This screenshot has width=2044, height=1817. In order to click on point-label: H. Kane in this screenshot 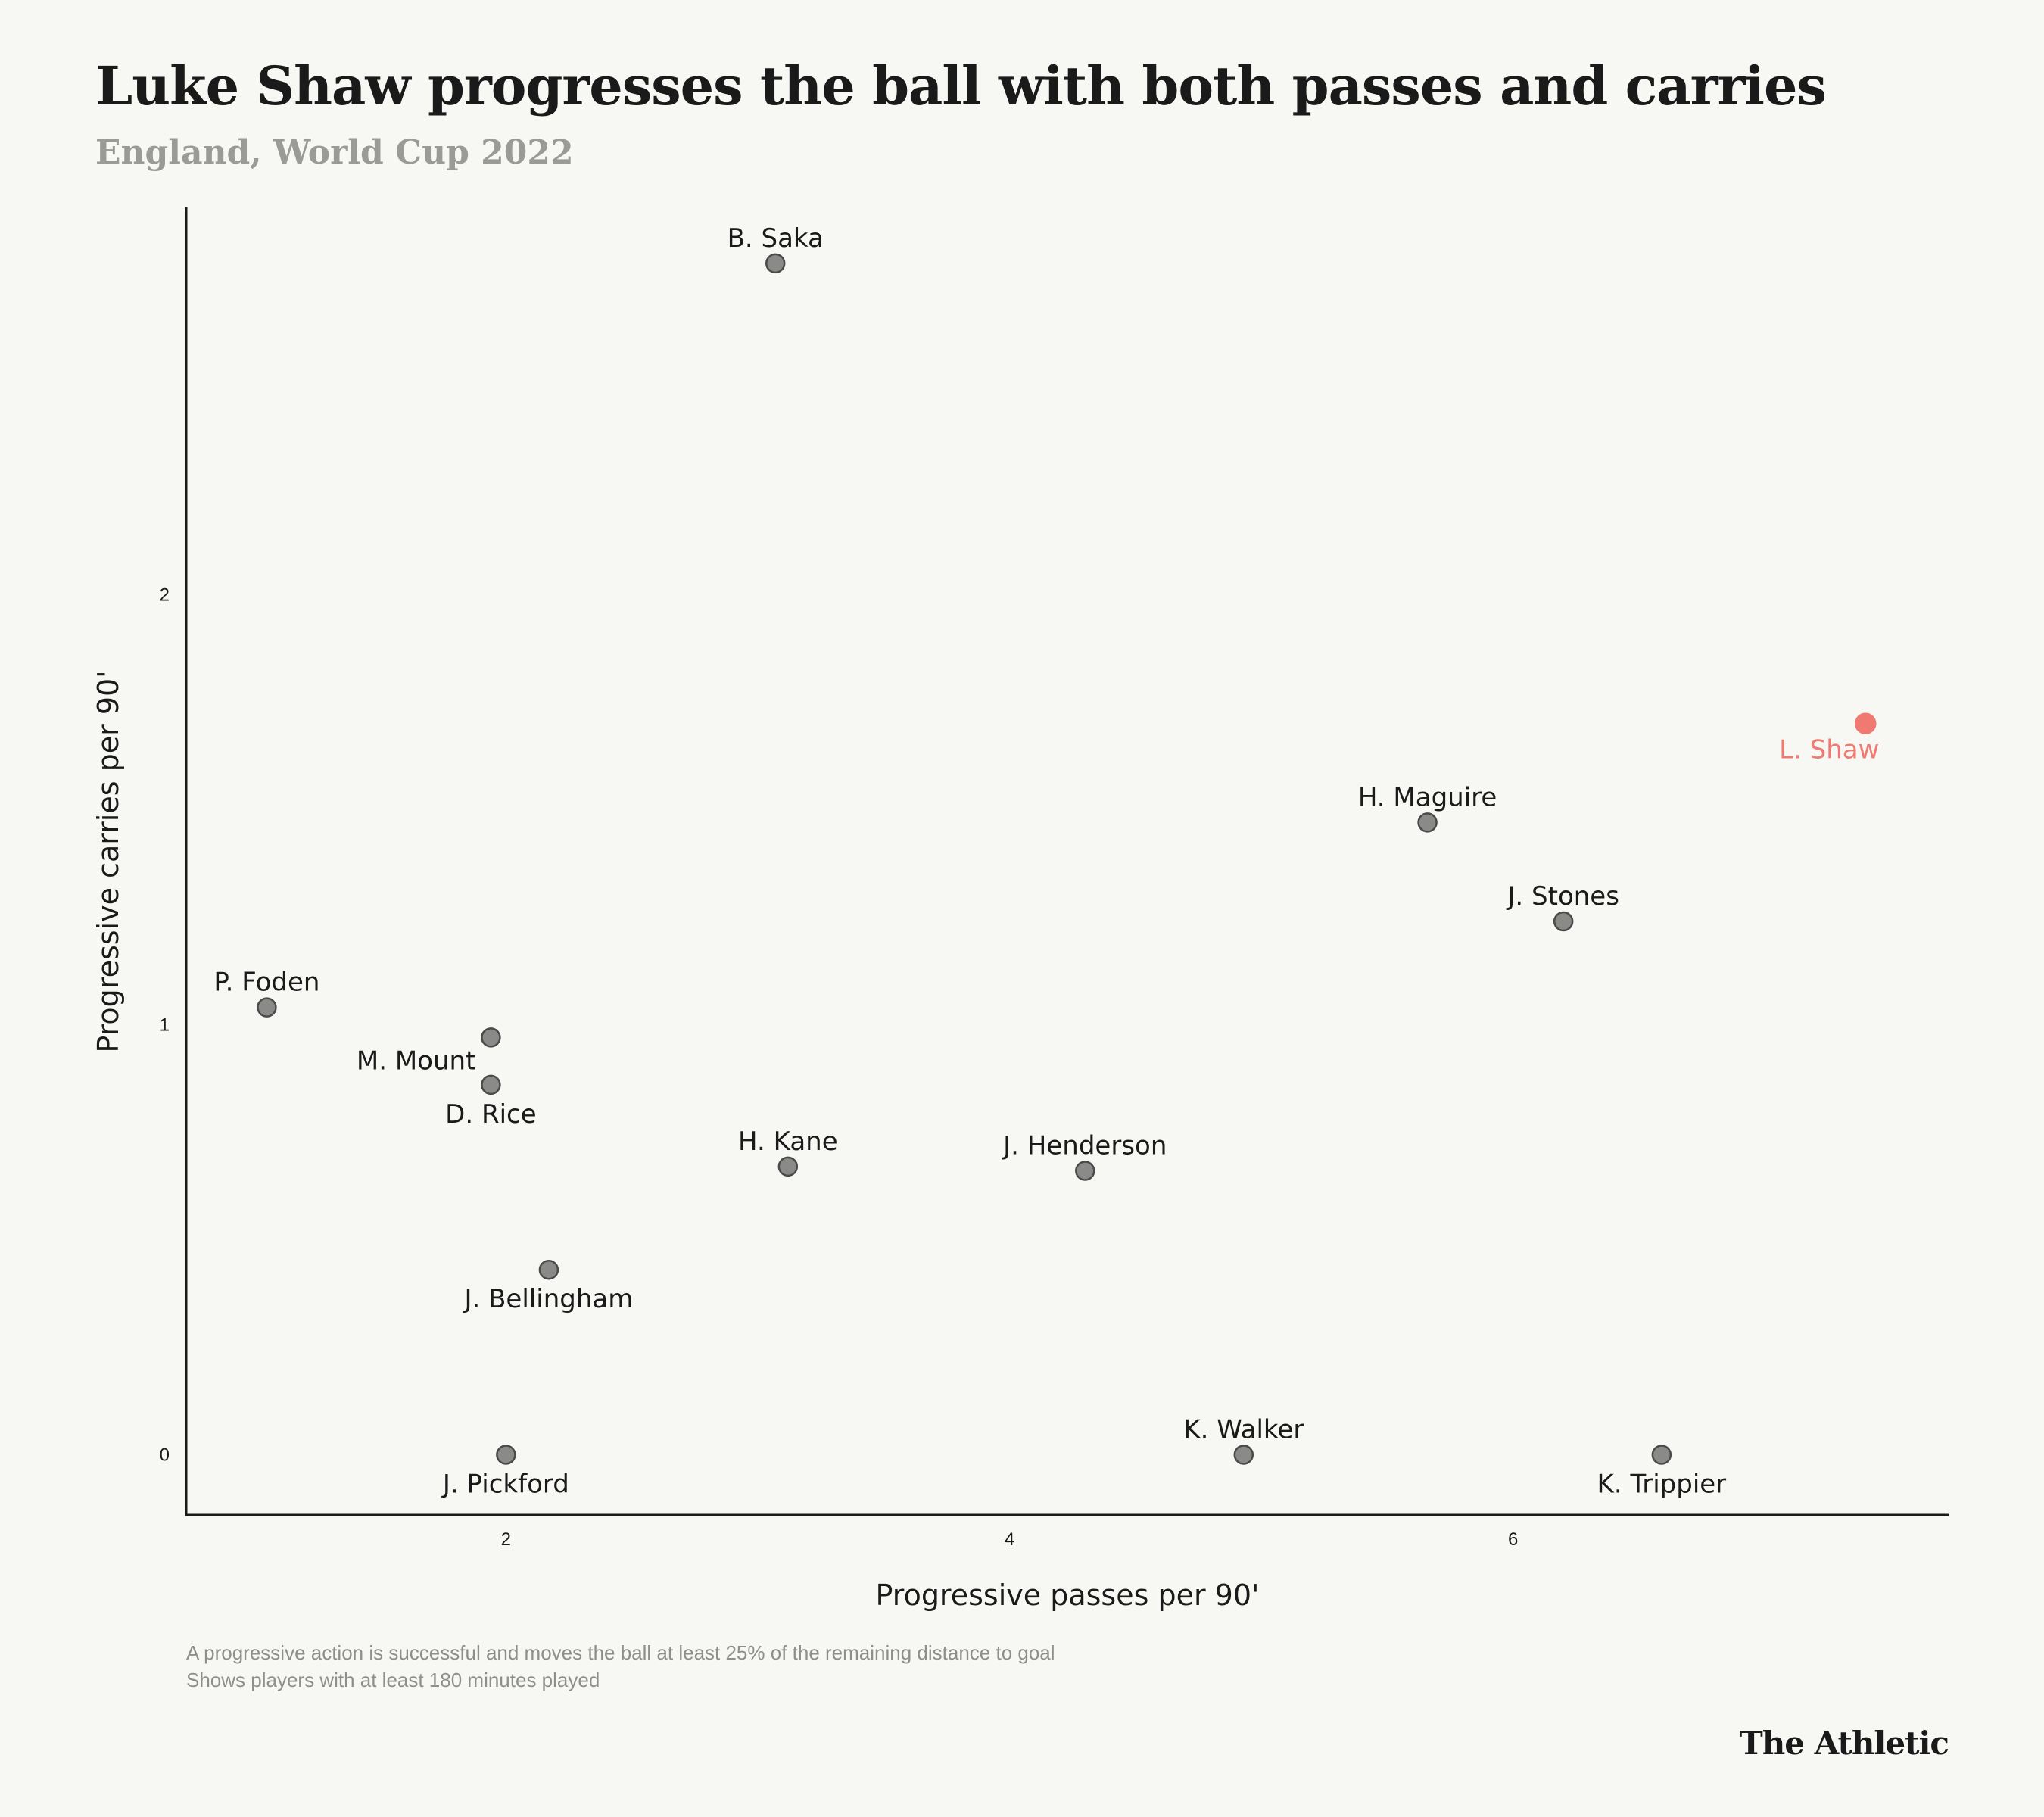, I will do `click(788, 1142)`.